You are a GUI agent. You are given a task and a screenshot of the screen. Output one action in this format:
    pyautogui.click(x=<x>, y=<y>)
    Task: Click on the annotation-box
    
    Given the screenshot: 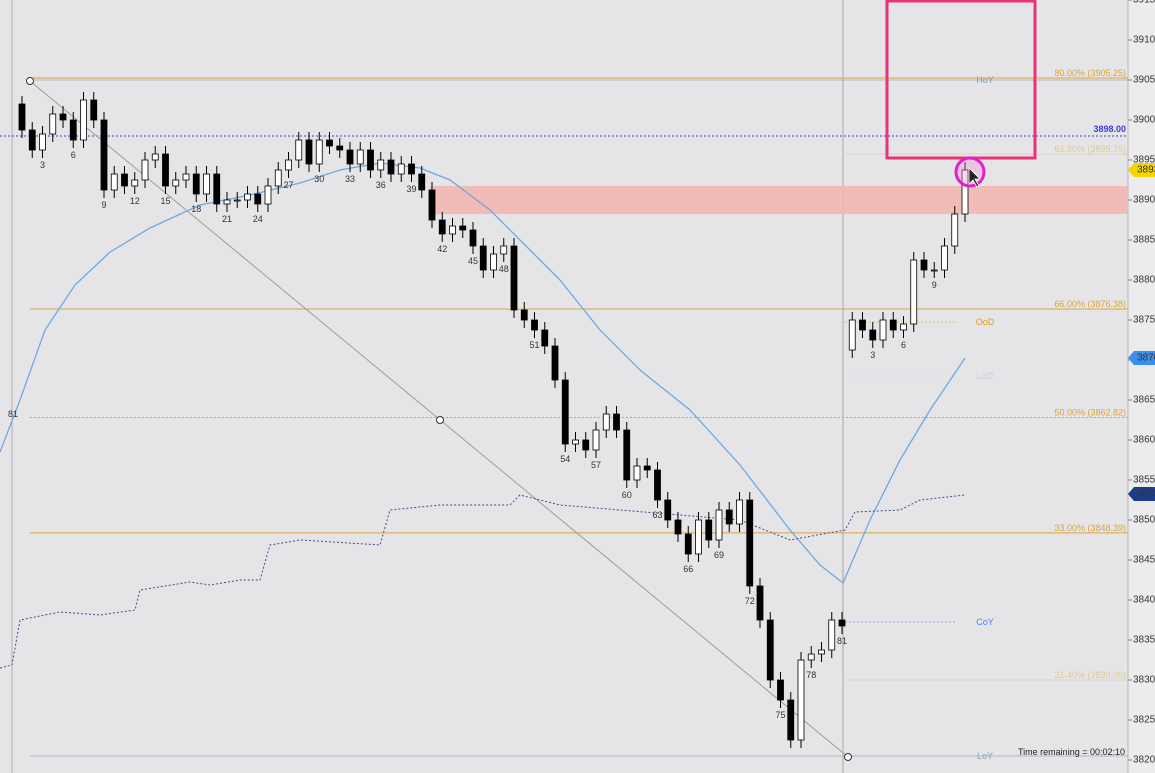 What is the action you would take?
    pyautogui.click(x=961, y=80)
    